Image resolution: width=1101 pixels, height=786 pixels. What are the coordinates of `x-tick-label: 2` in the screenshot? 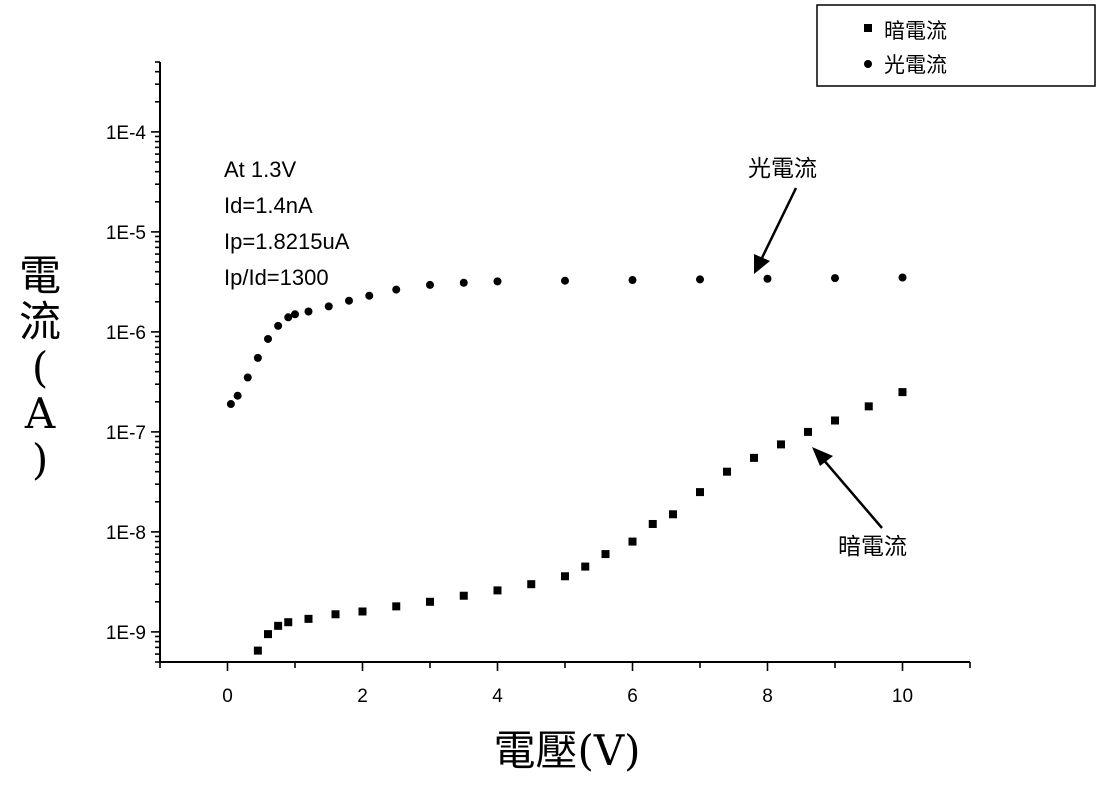 It's located at (362, 696).